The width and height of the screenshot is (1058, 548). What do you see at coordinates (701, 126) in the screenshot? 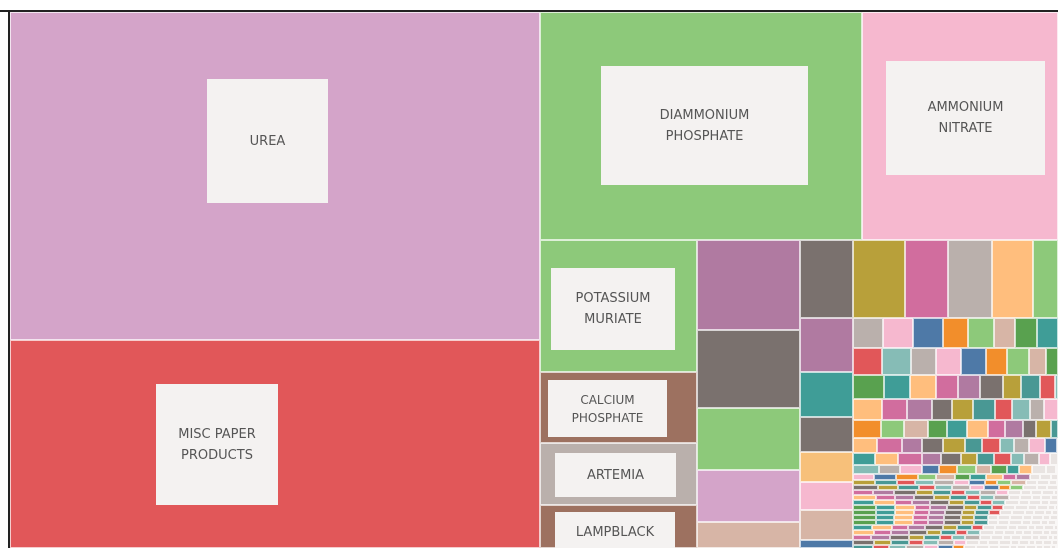
I see `tile` at bounding box center [701, 126].